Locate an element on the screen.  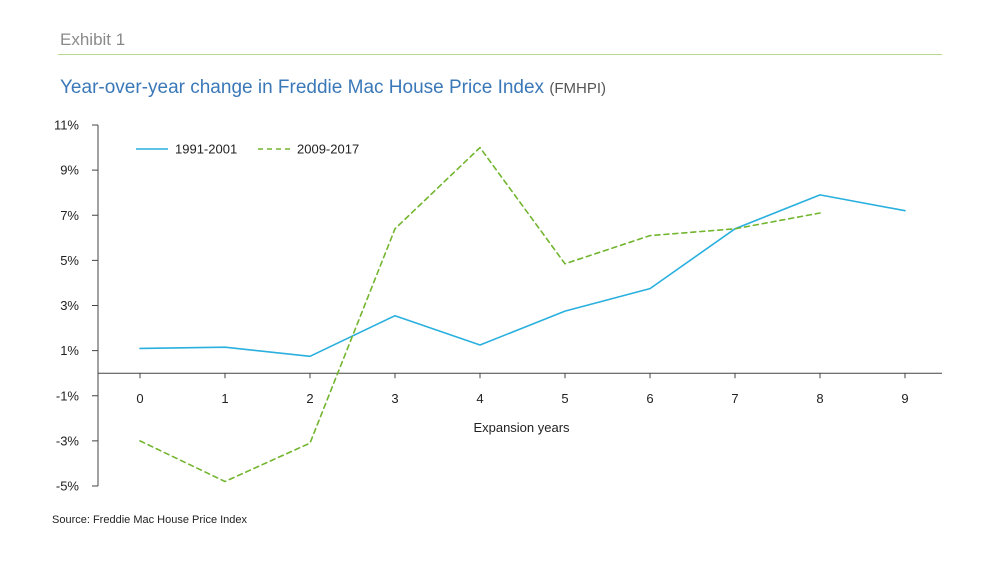
y-tick-label: 1% is located at coordinates (69, 350).